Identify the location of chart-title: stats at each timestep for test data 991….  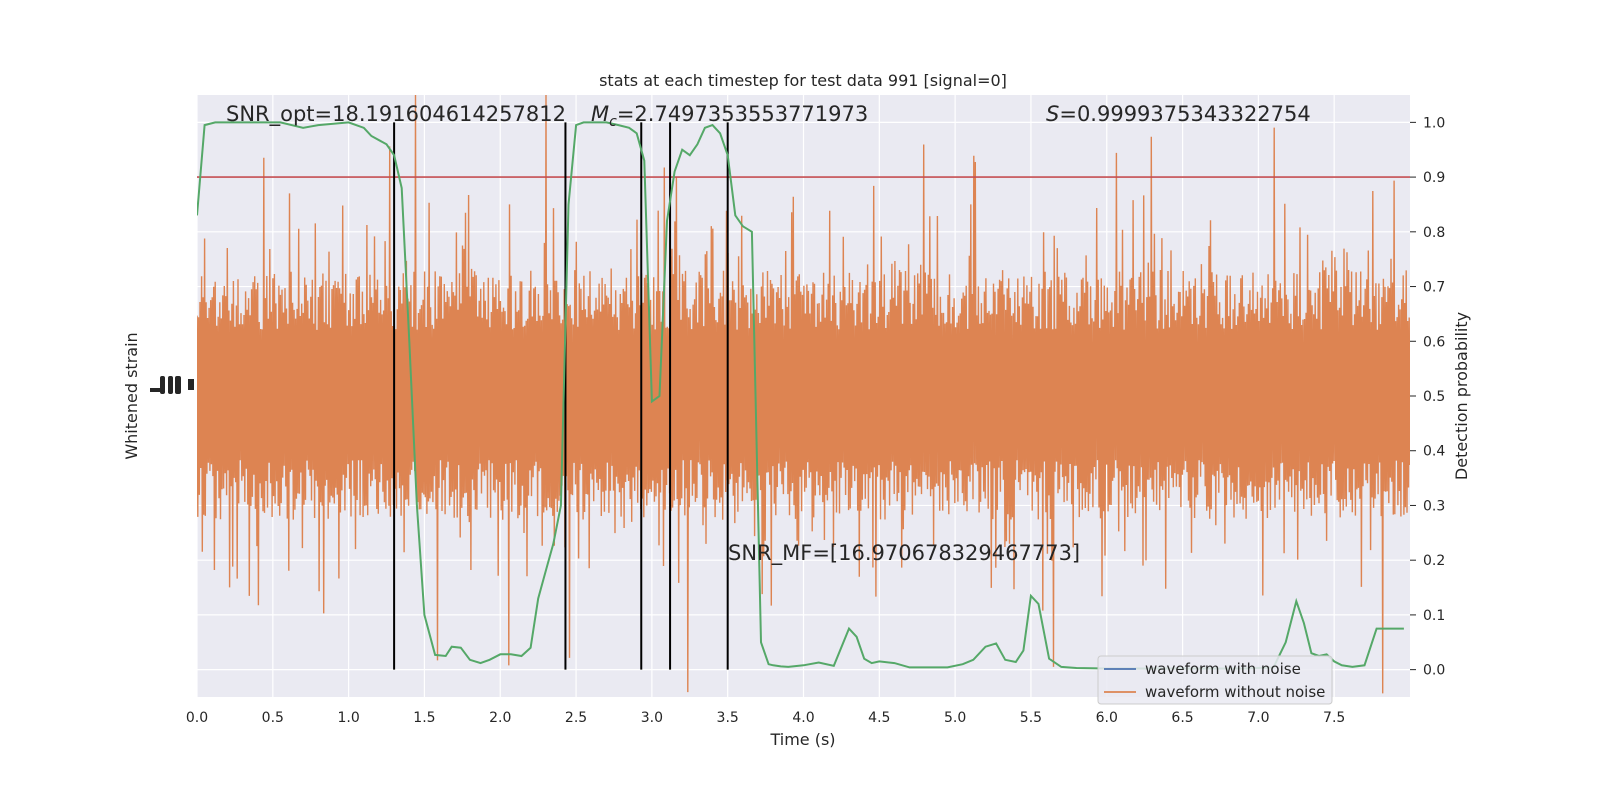
(803, 80).